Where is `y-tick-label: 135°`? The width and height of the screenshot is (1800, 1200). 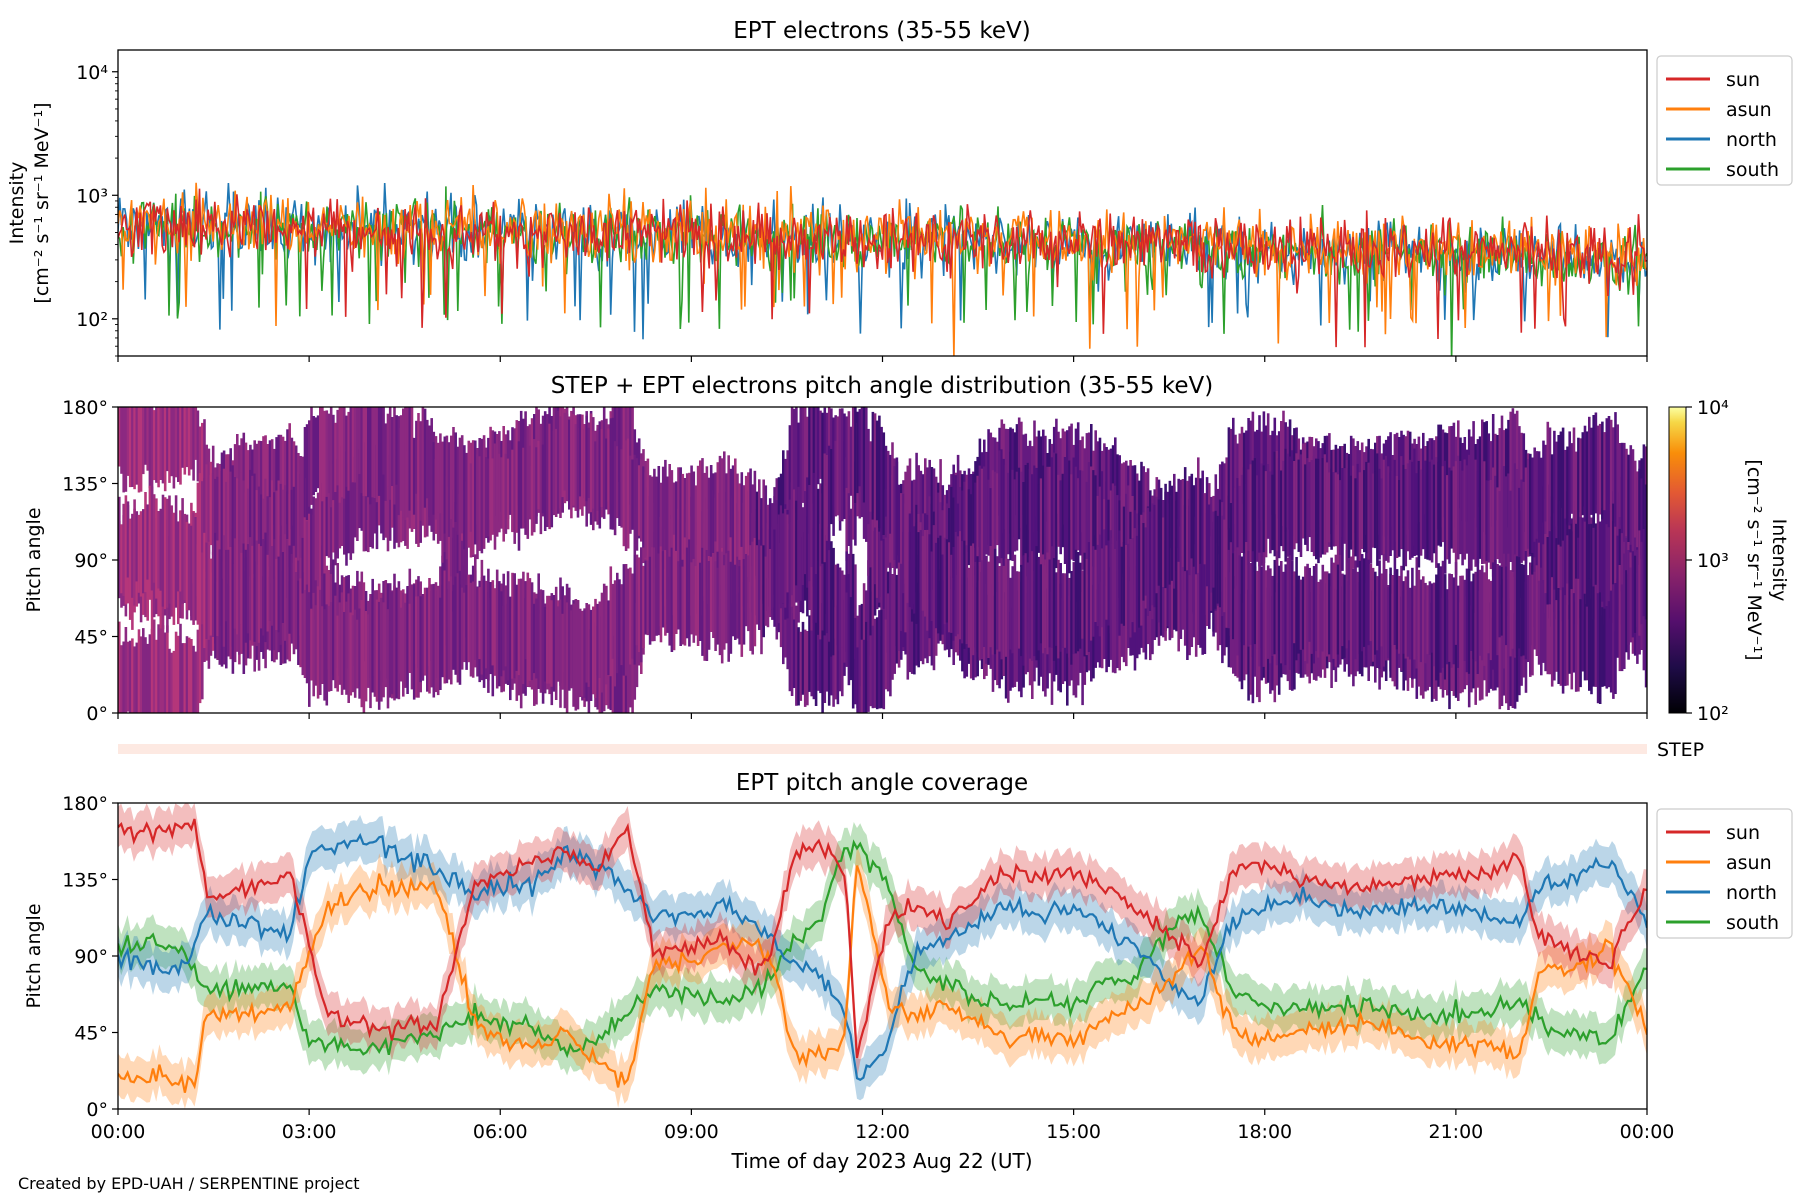
y-tick-label: 135° is located at coordinates (85, 485).